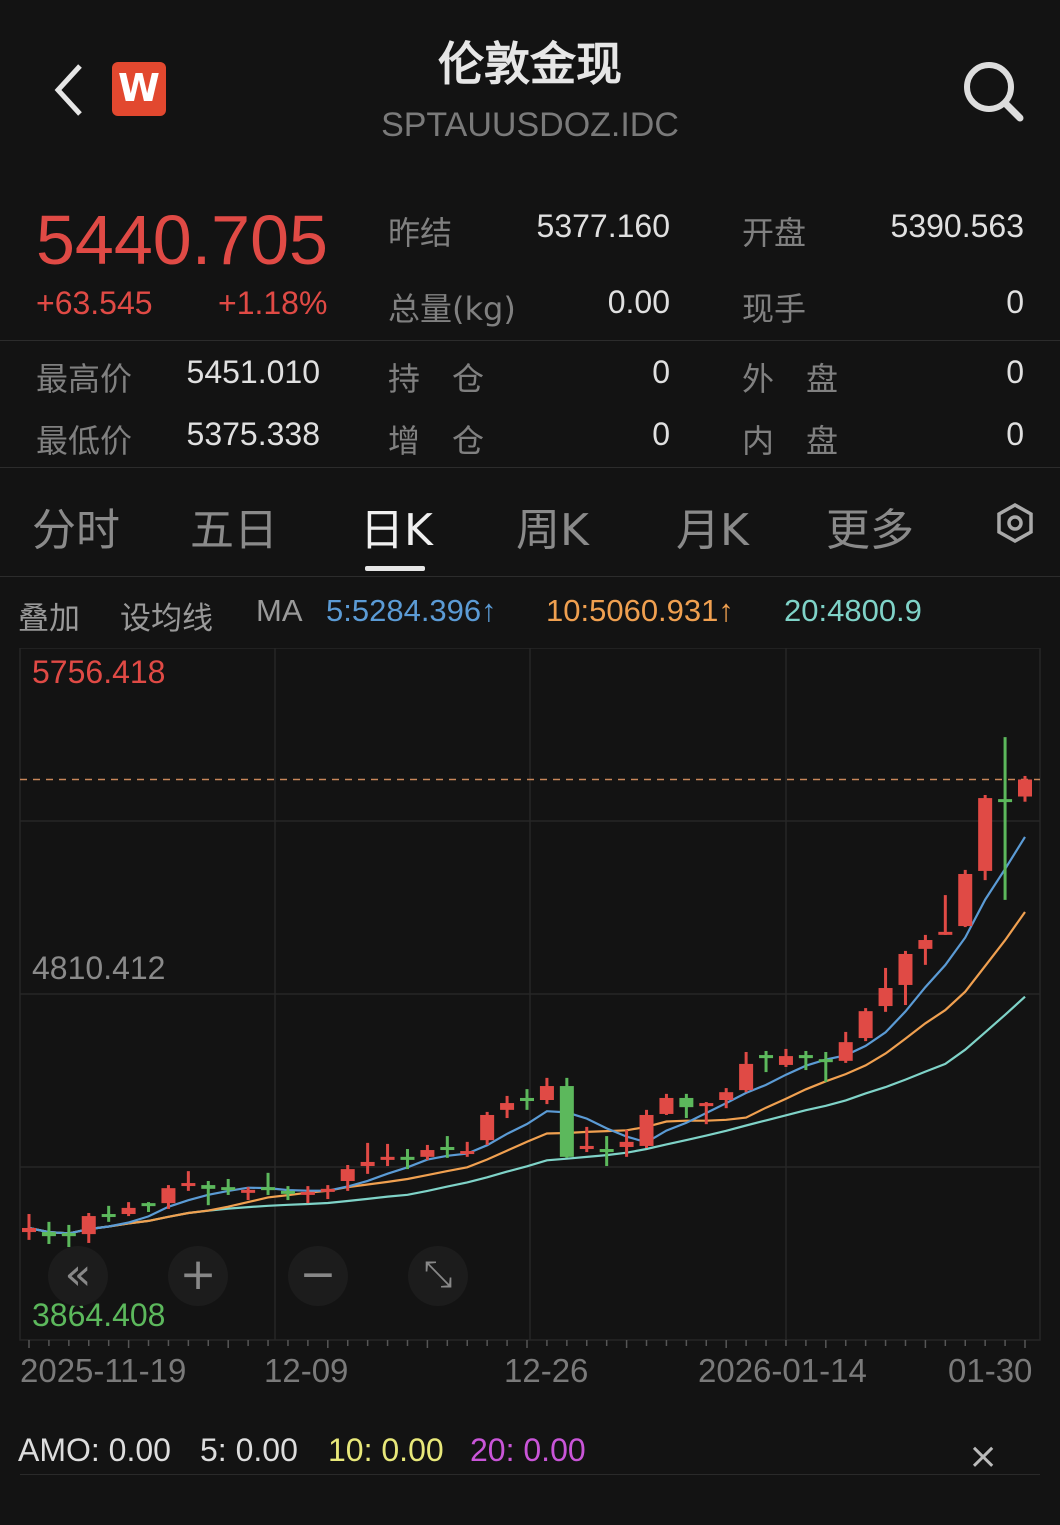  I want to click on ma20-line, so click(527, 1115).